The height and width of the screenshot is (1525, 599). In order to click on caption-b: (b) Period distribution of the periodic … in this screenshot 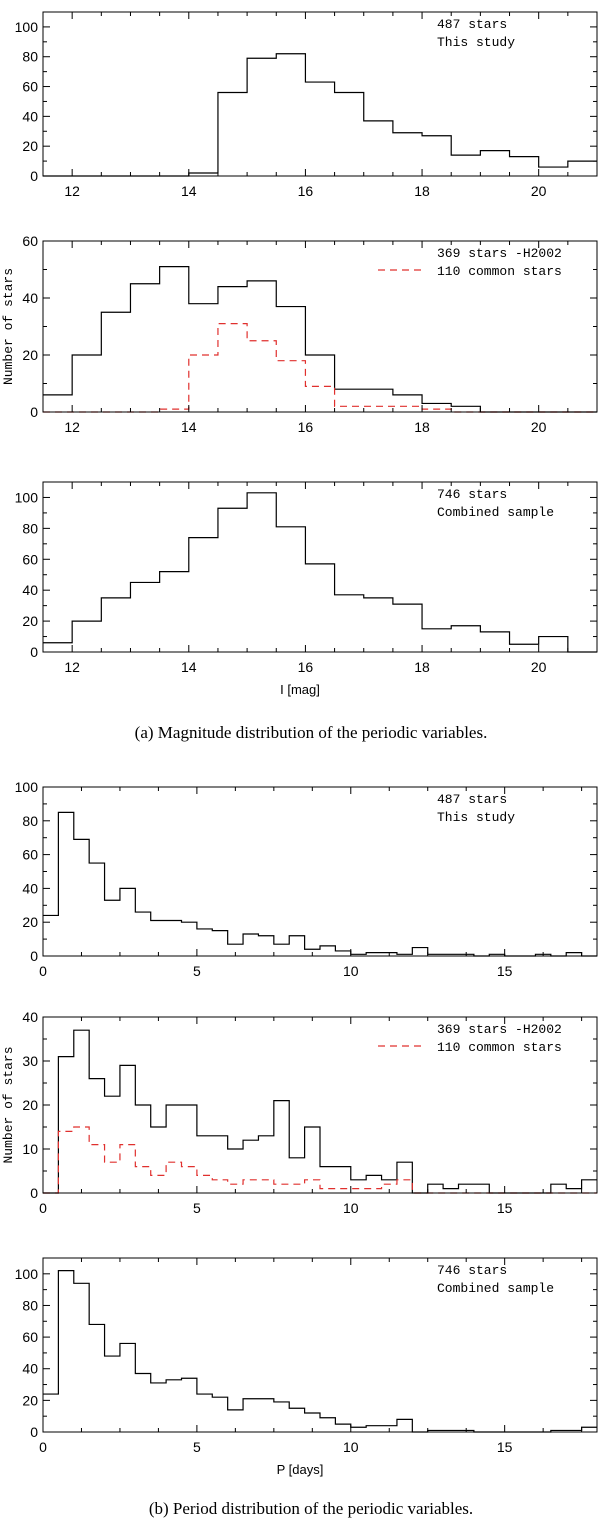, I will do `click(311, 1508)`.